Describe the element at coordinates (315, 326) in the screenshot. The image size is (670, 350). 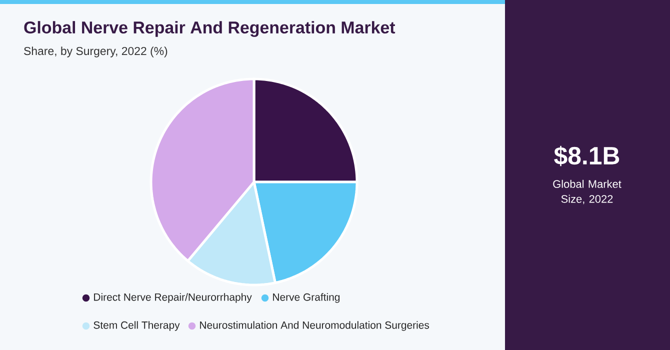
I see `legend-label: Neurostimulation And Neuromodulation Surgeries` at that location.